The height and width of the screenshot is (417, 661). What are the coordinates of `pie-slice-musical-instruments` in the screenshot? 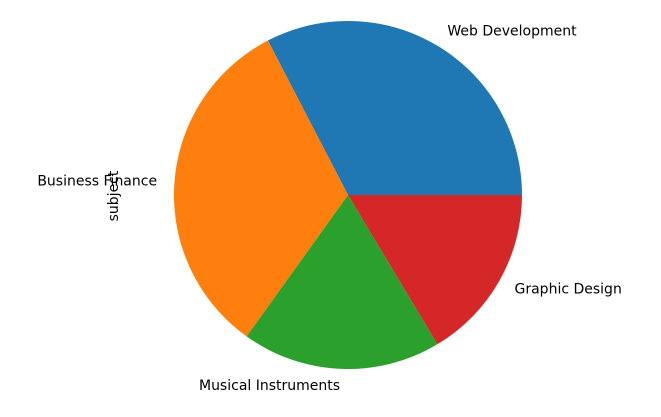 It's located at (342, 282).